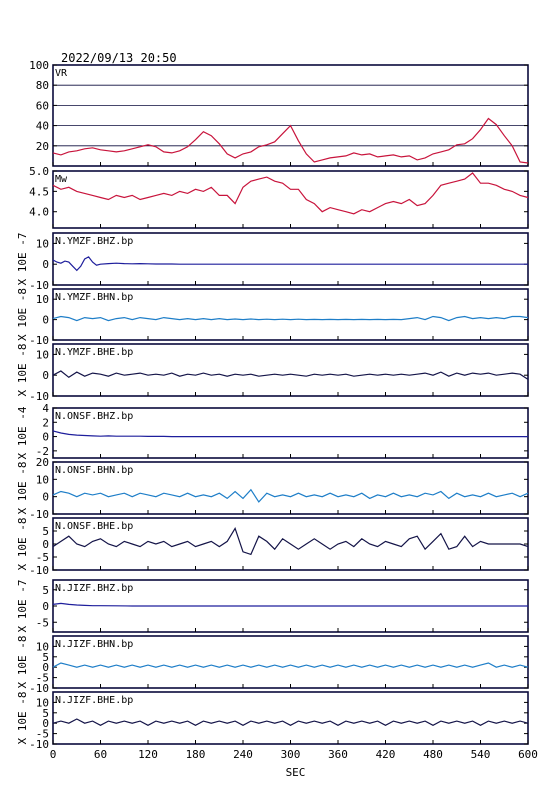 The height and width of the screenshot is (786, 554). I want to click on ytick-label-jizf-bhe-2: 0, so click(45, 723).